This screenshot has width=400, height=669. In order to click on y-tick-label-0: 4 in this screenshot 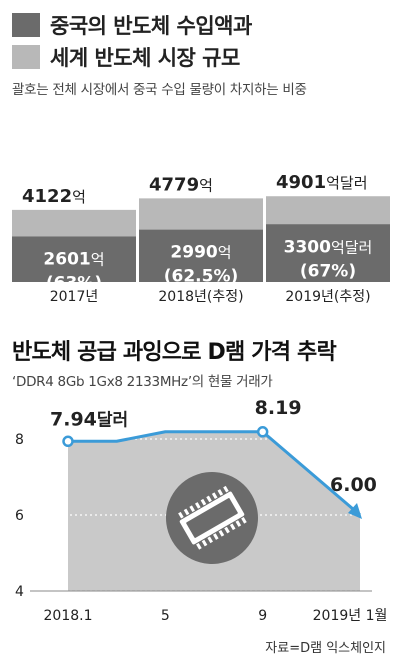, I will do `click(19, 592)`.